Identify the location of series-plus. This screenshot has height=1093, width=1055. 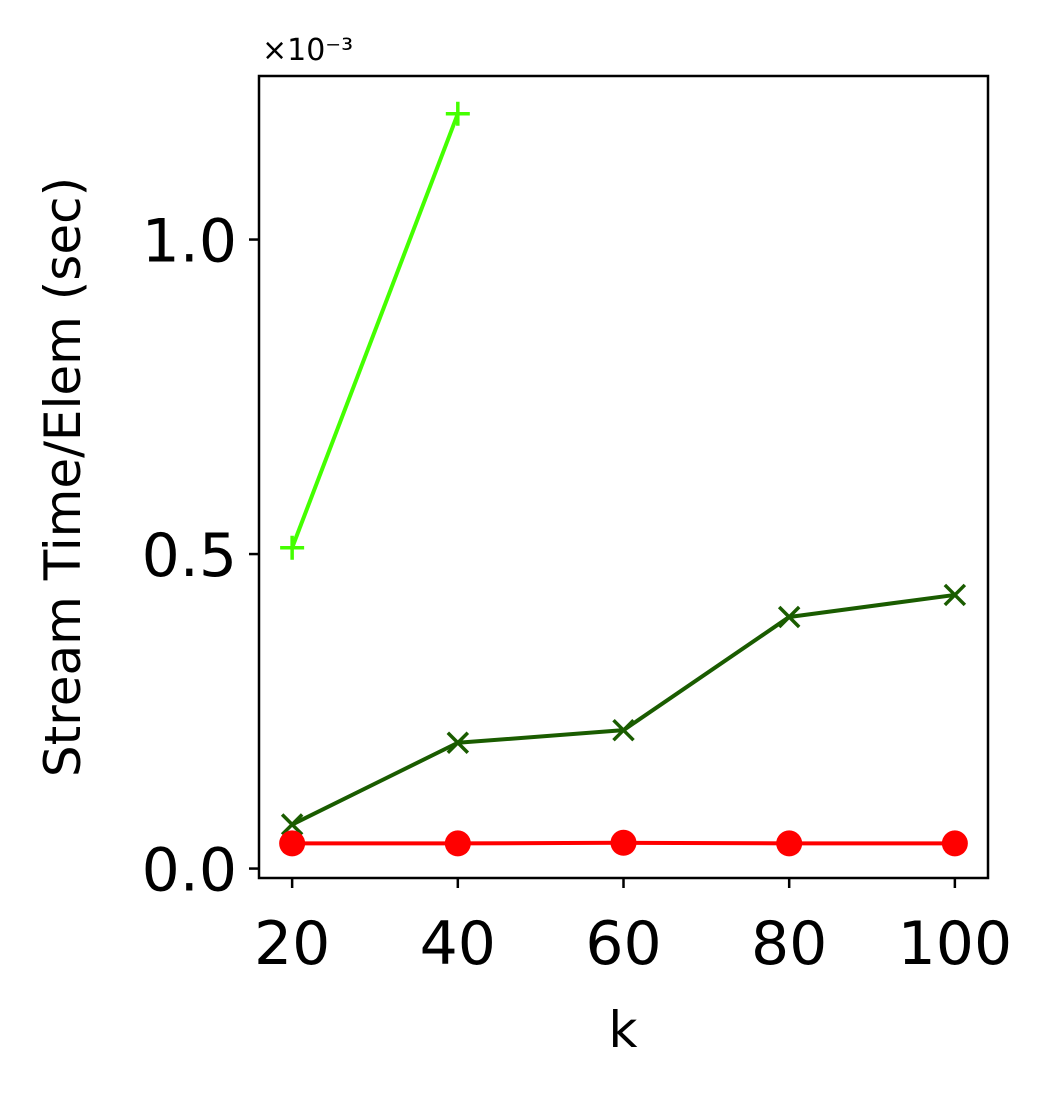
(375, 330).